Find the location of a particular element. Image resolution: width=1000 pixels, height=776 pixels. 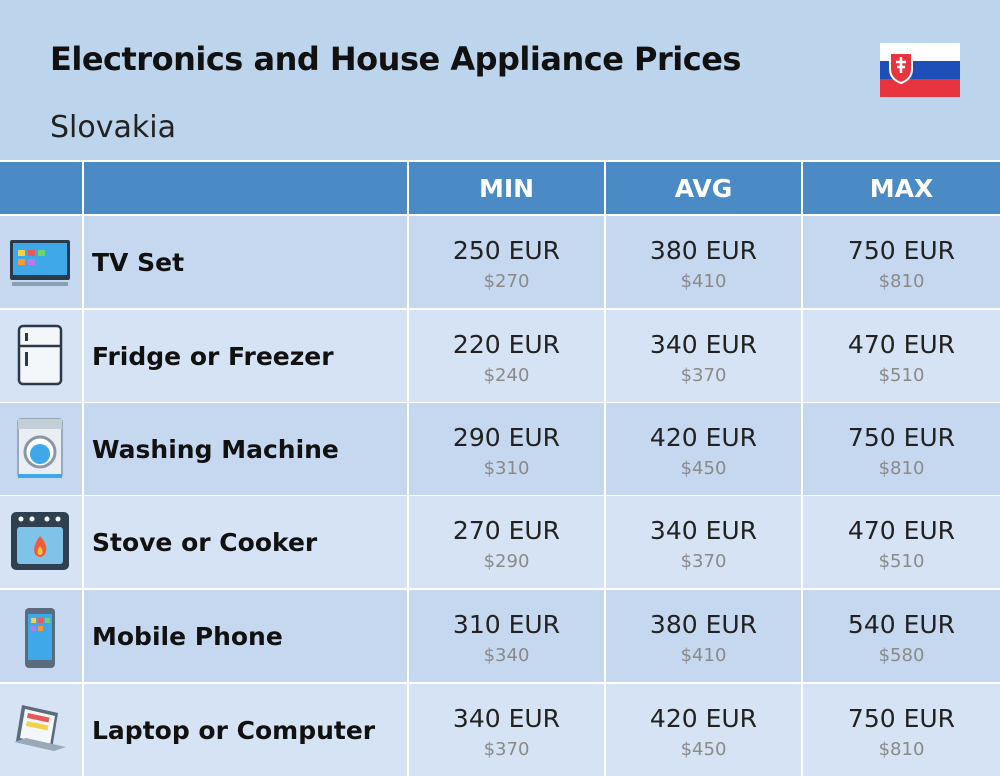

price-cell: 290 EUR $310 is located at coordinates (506, 449).